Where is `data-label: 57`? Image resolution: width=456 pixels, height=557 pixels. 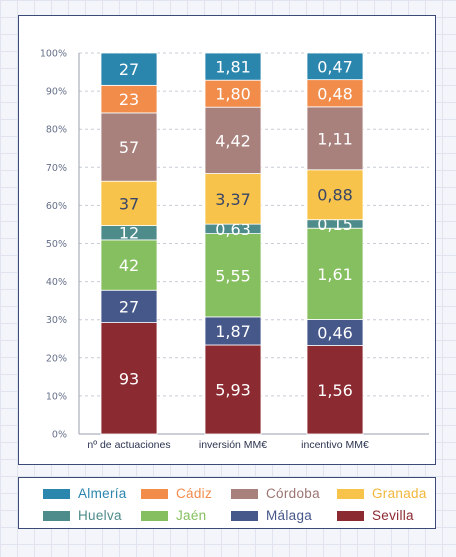 data-label: 57 is located at coordinates (129, 147).